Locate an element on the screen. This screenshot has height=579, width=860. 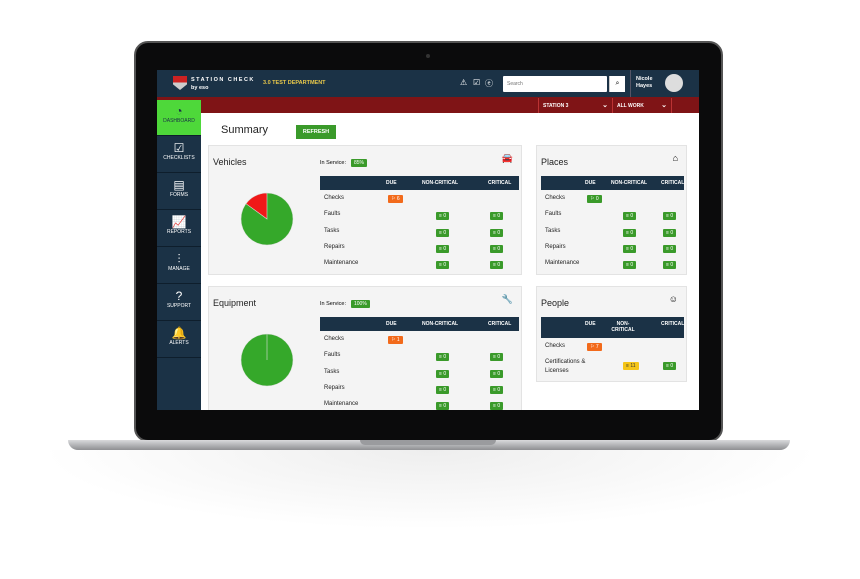
table-row: Checks ⚐ 1 is located at coordinates (419, 340).